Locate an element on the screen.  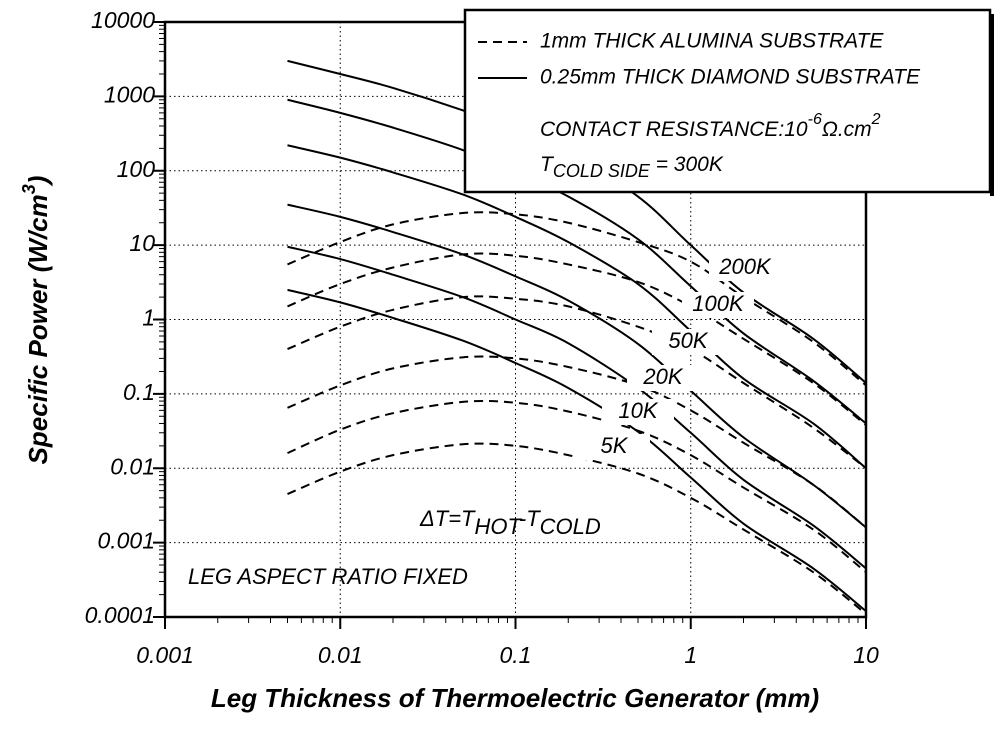
curve-label: 5K is located at coordinates (615, 445).